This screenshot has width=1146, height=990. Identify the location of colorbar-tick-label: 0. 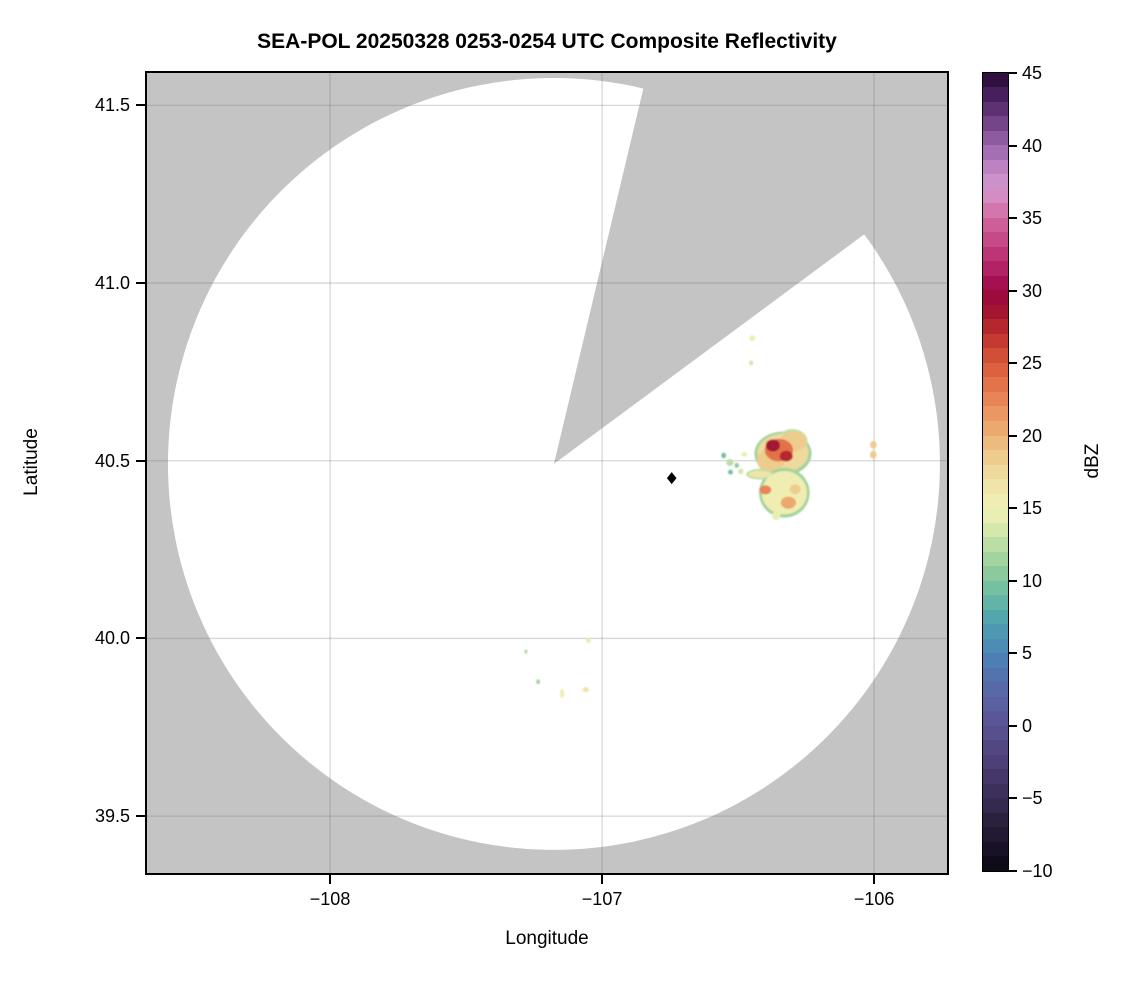
(1027, 725).